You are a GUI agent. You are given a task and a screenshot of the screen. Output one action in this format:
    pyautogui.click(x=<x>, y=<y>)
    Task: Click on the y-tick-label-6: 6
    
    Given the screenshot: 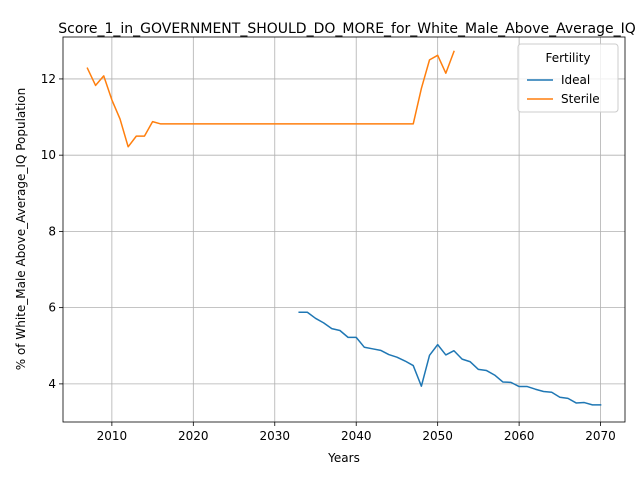 What is the action you would take?
    pyautogui.click(x=52, y=308)
    